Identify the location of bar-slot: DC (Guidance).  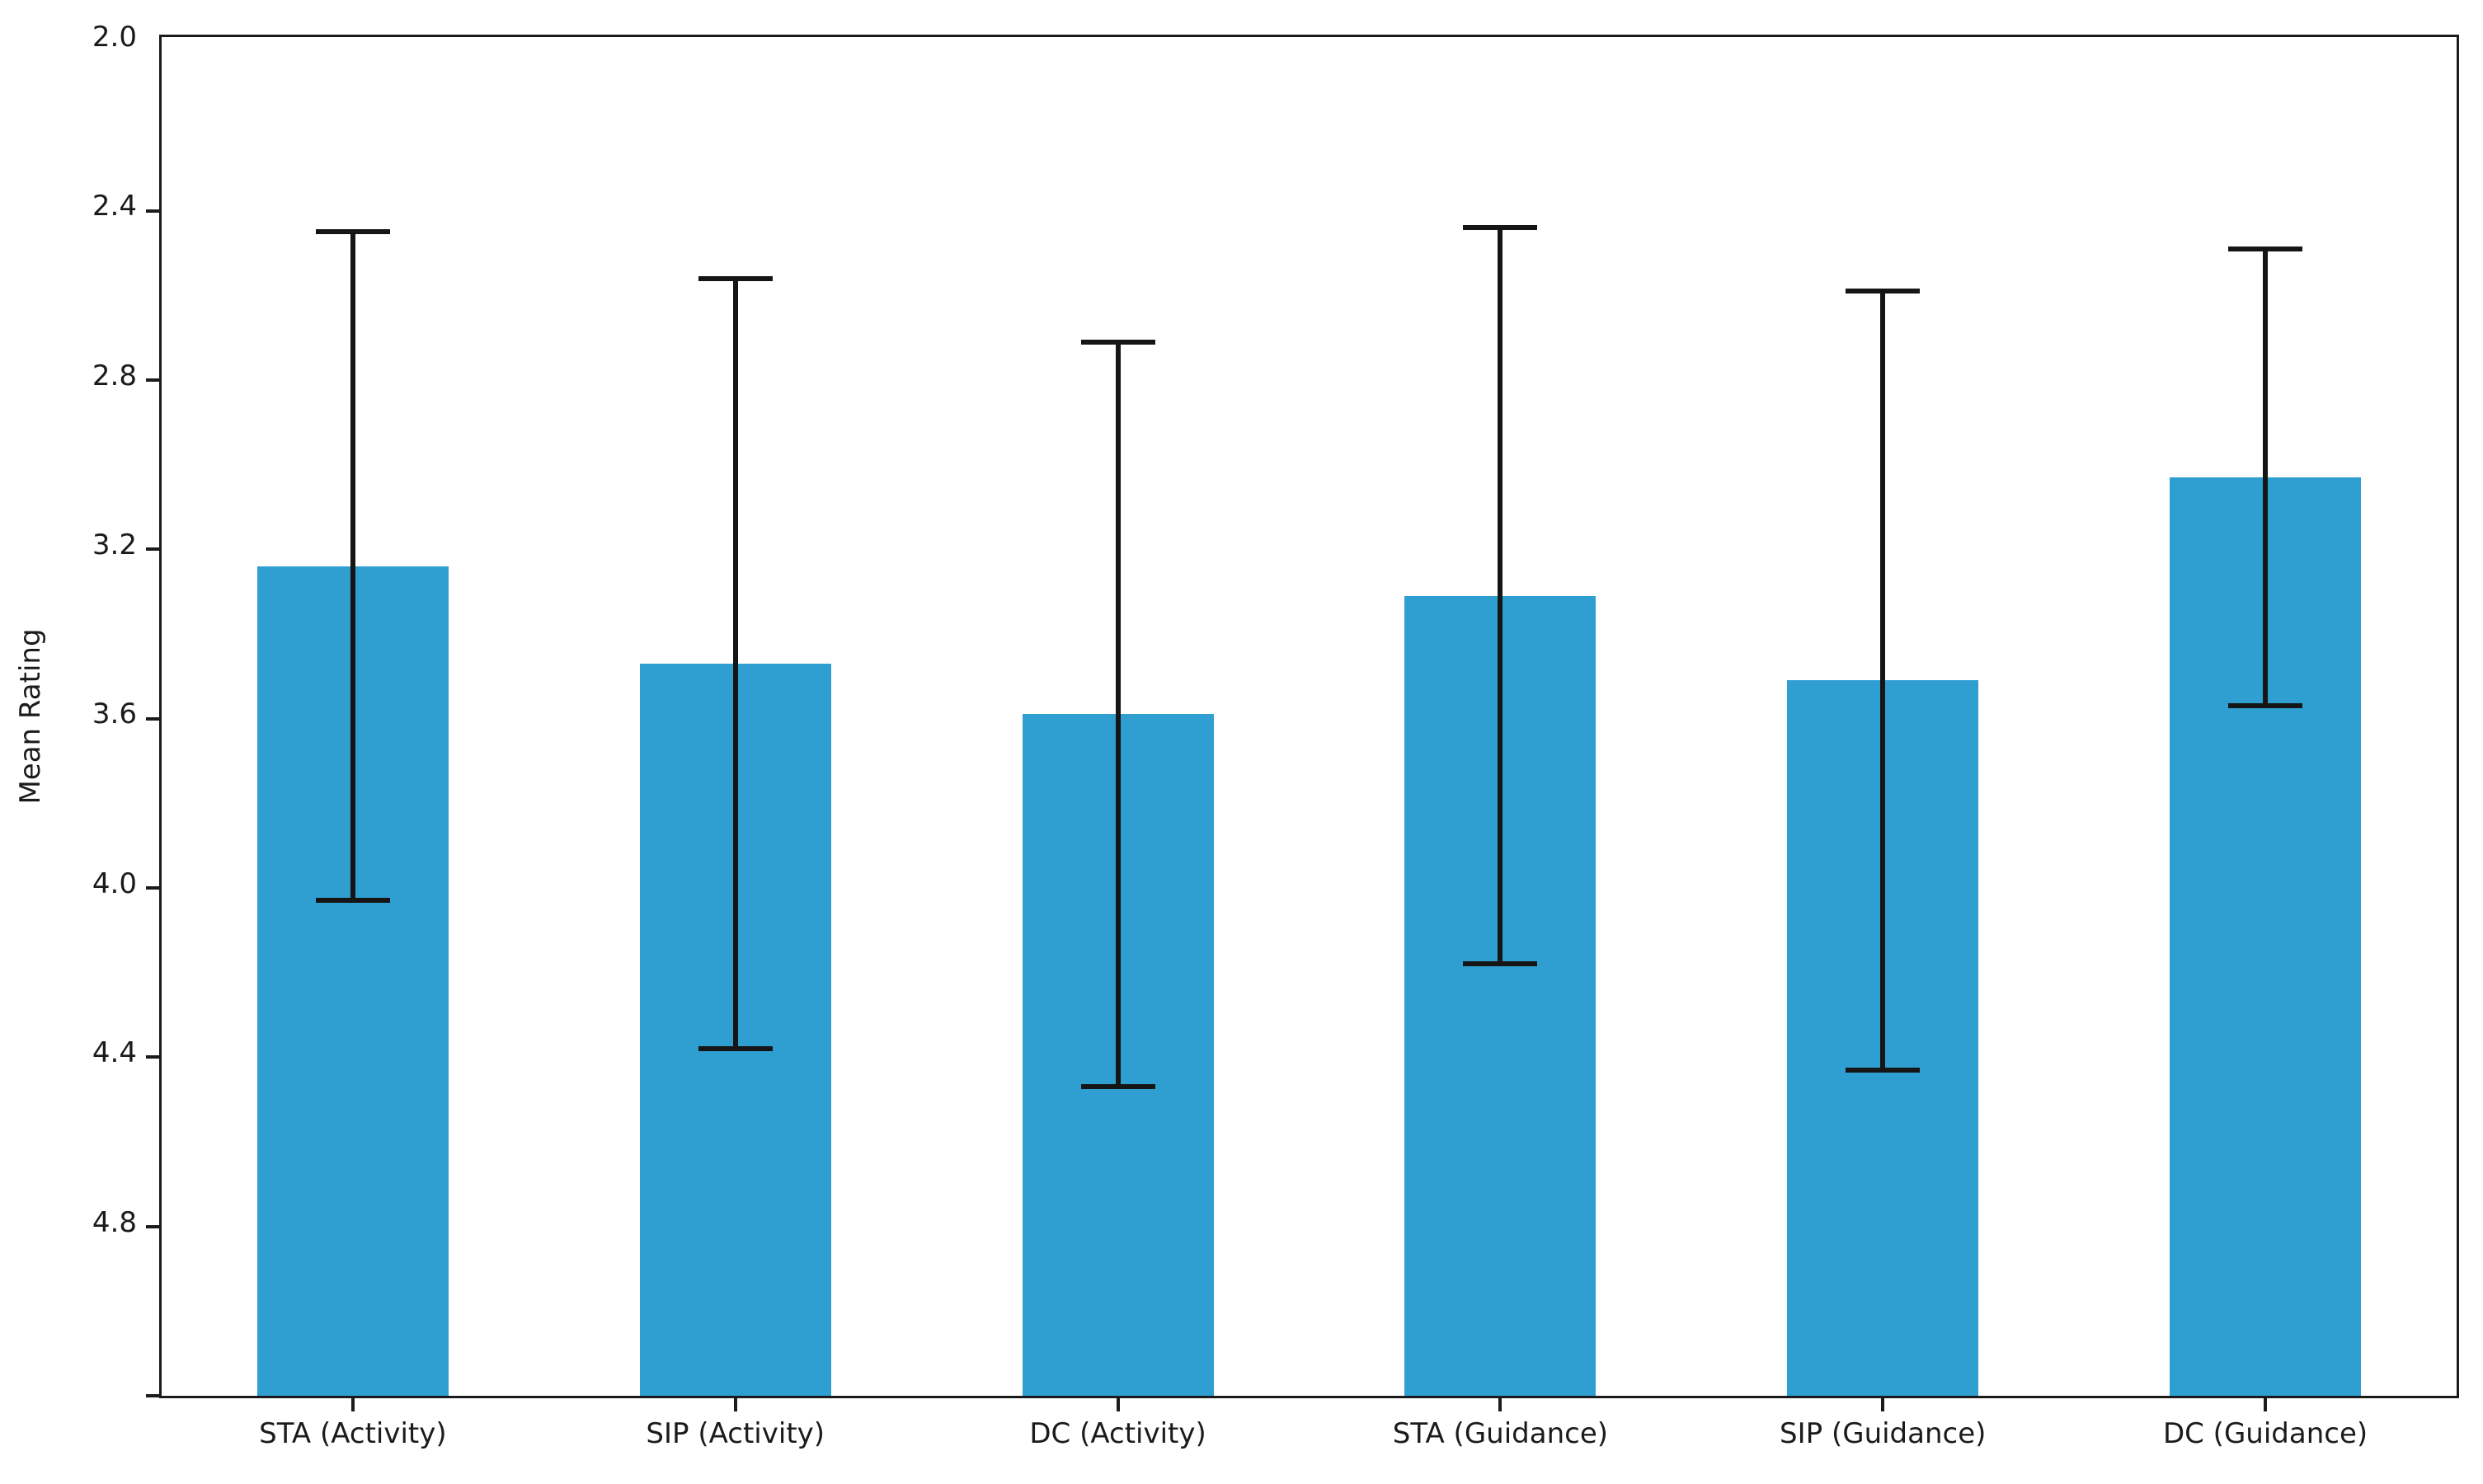
(2265, 743).